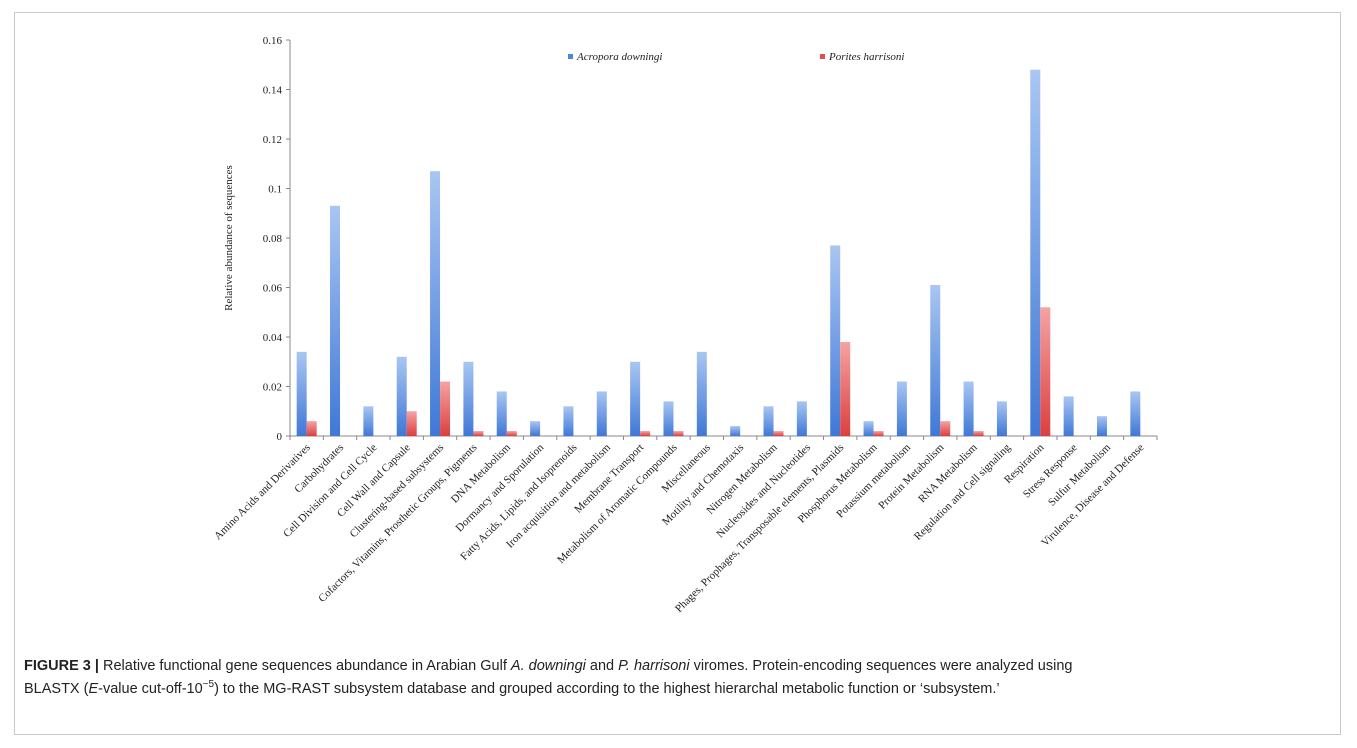 The height and width of the screenshot is (748, 1357). Describe the element at coordinates (619, 57) in the screenshot. I see `legend-label: Acropora downingi` at that location.